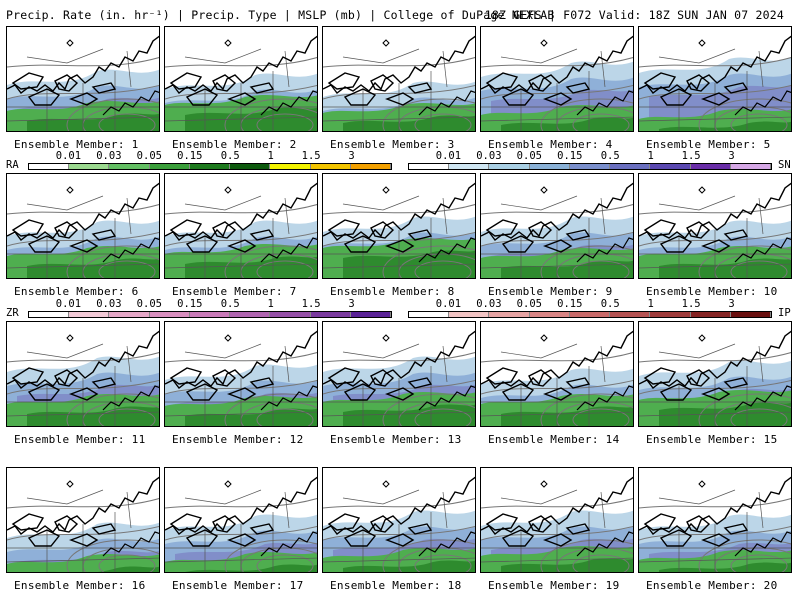 The width and height of the screenshot is (800, 600). What do you see at coordinates (396, 585) in the screenshot?
I see `ensemble-member-label: Ensemble Member: 18` at bounding box center [396, 585].